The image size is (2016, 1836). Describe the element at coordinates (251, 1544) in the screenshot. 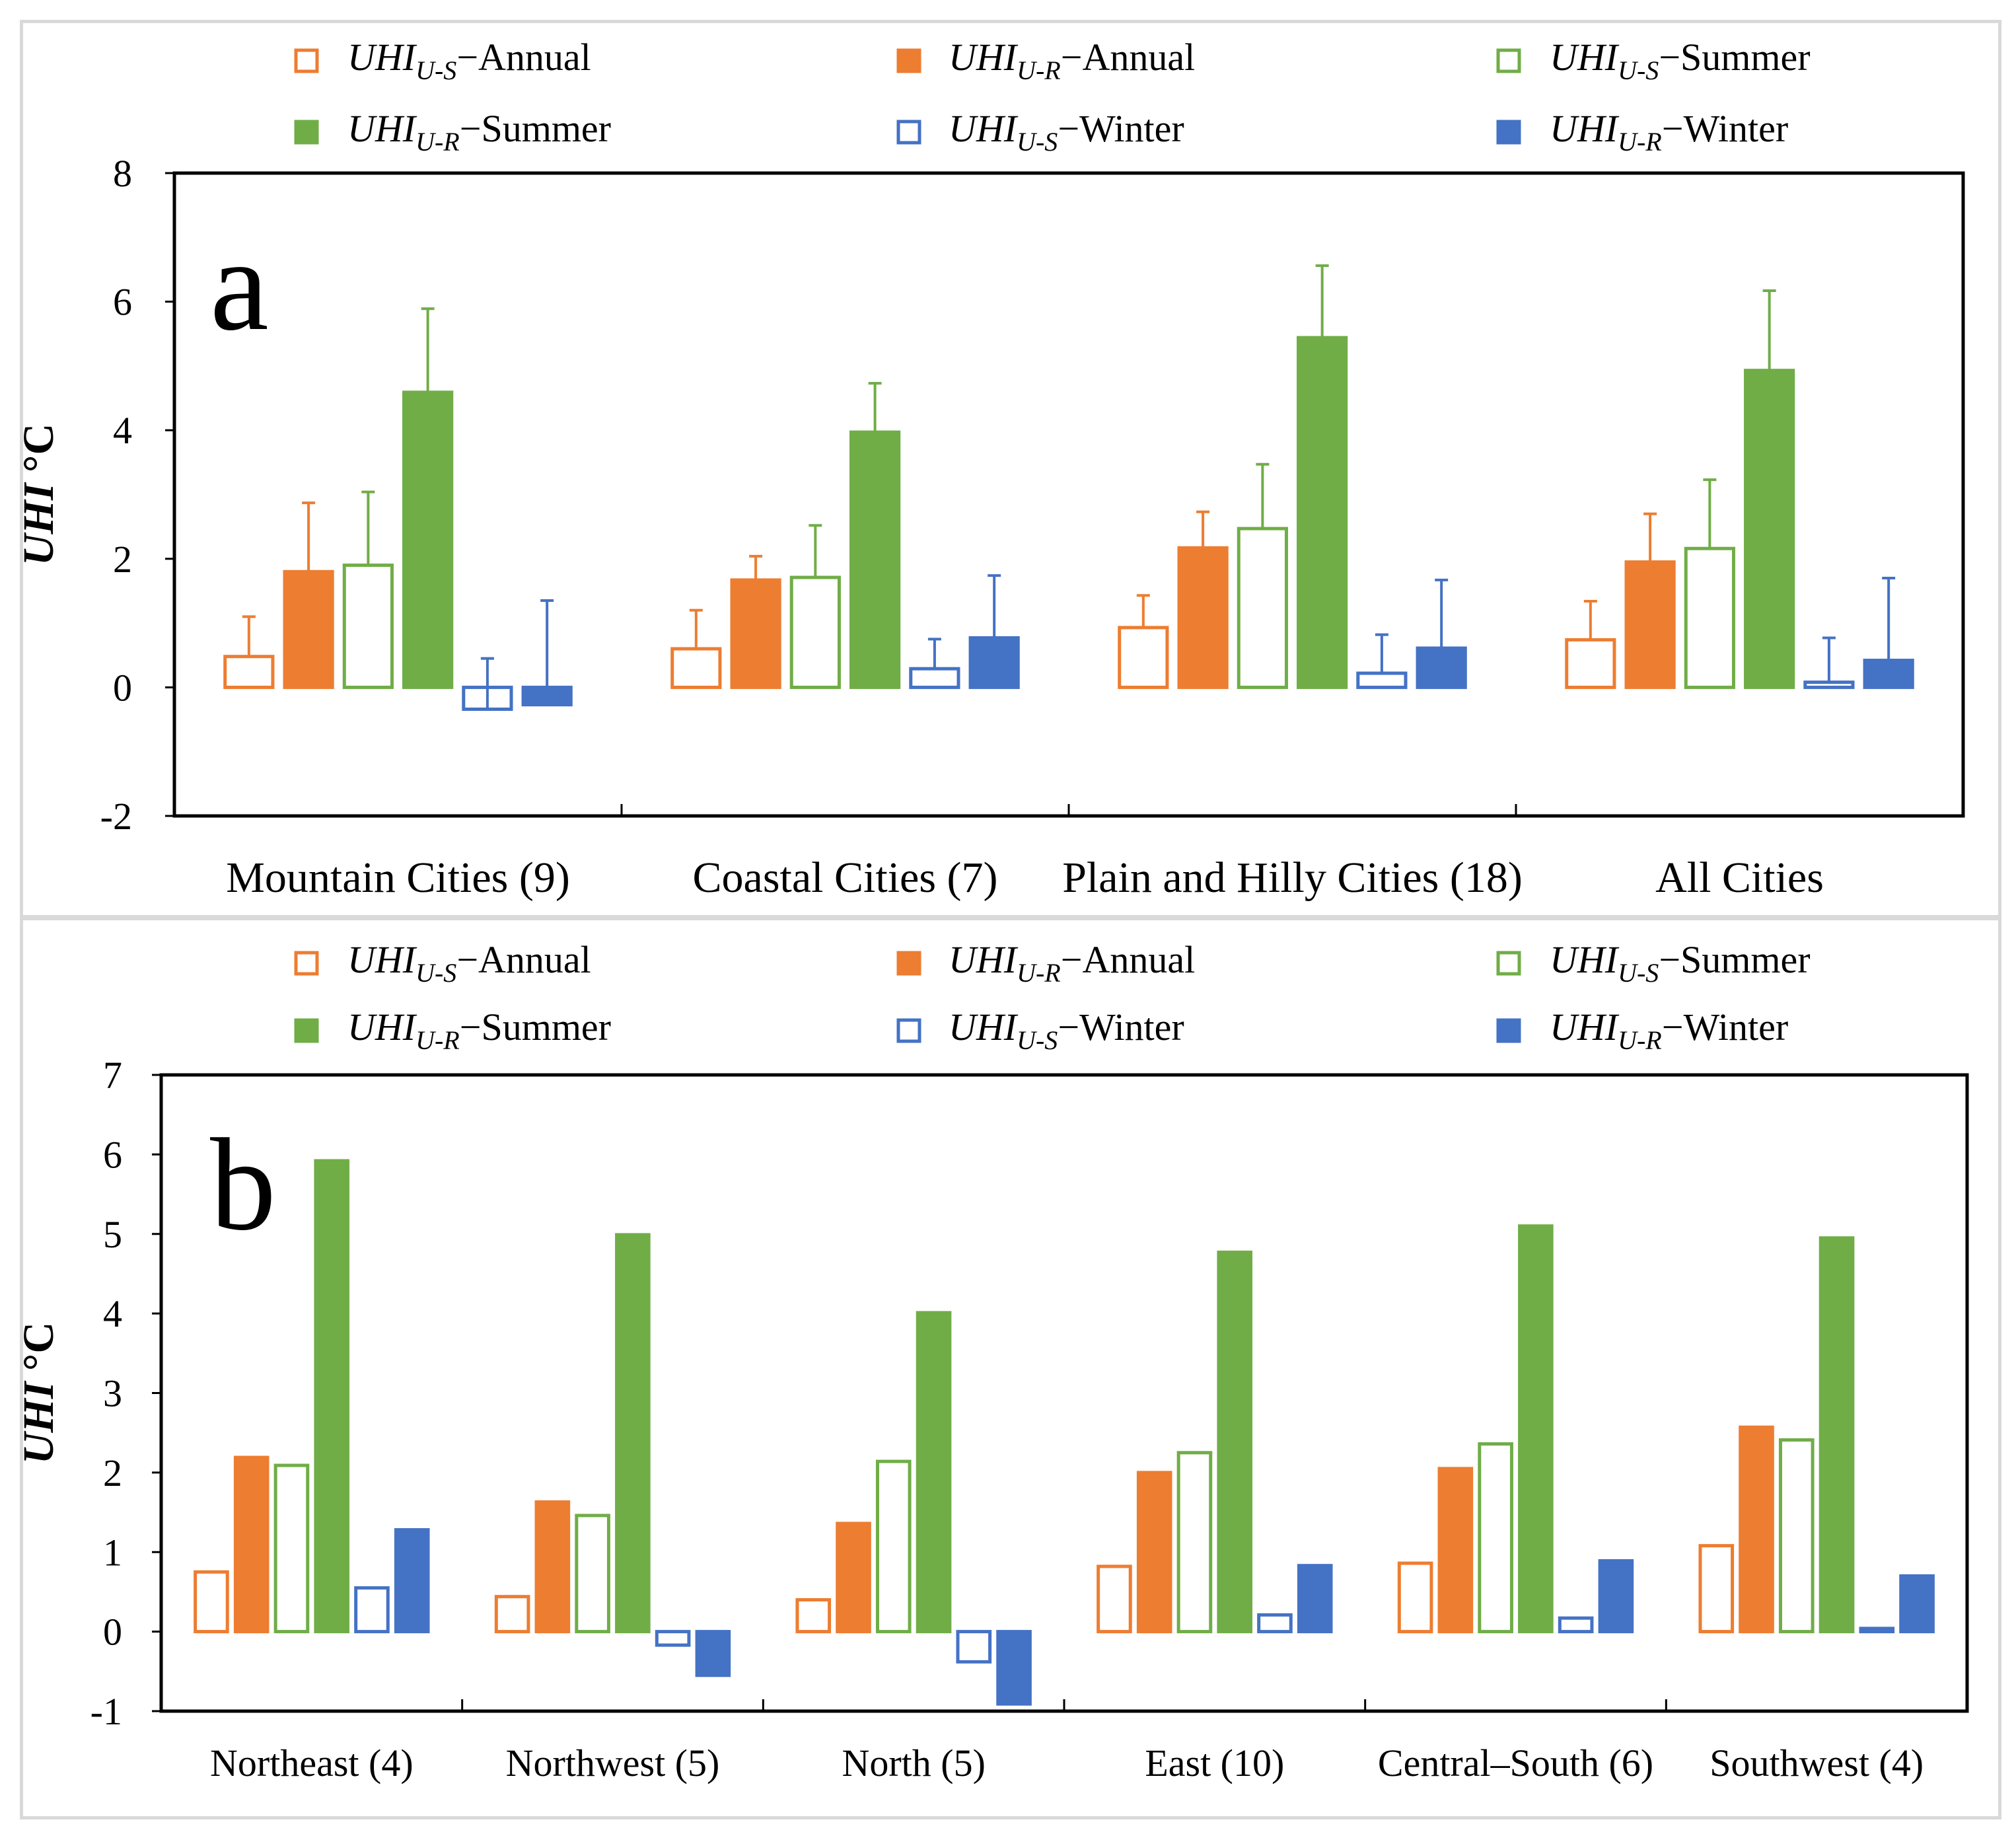

I see `bar-b-cat1-series2` at that location.